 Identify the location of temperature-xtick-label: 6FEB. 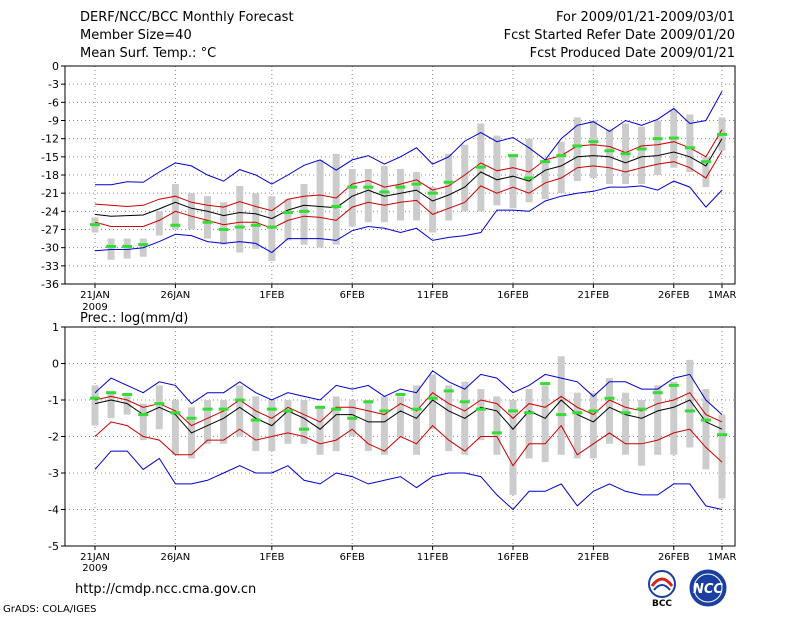
(352, 295).